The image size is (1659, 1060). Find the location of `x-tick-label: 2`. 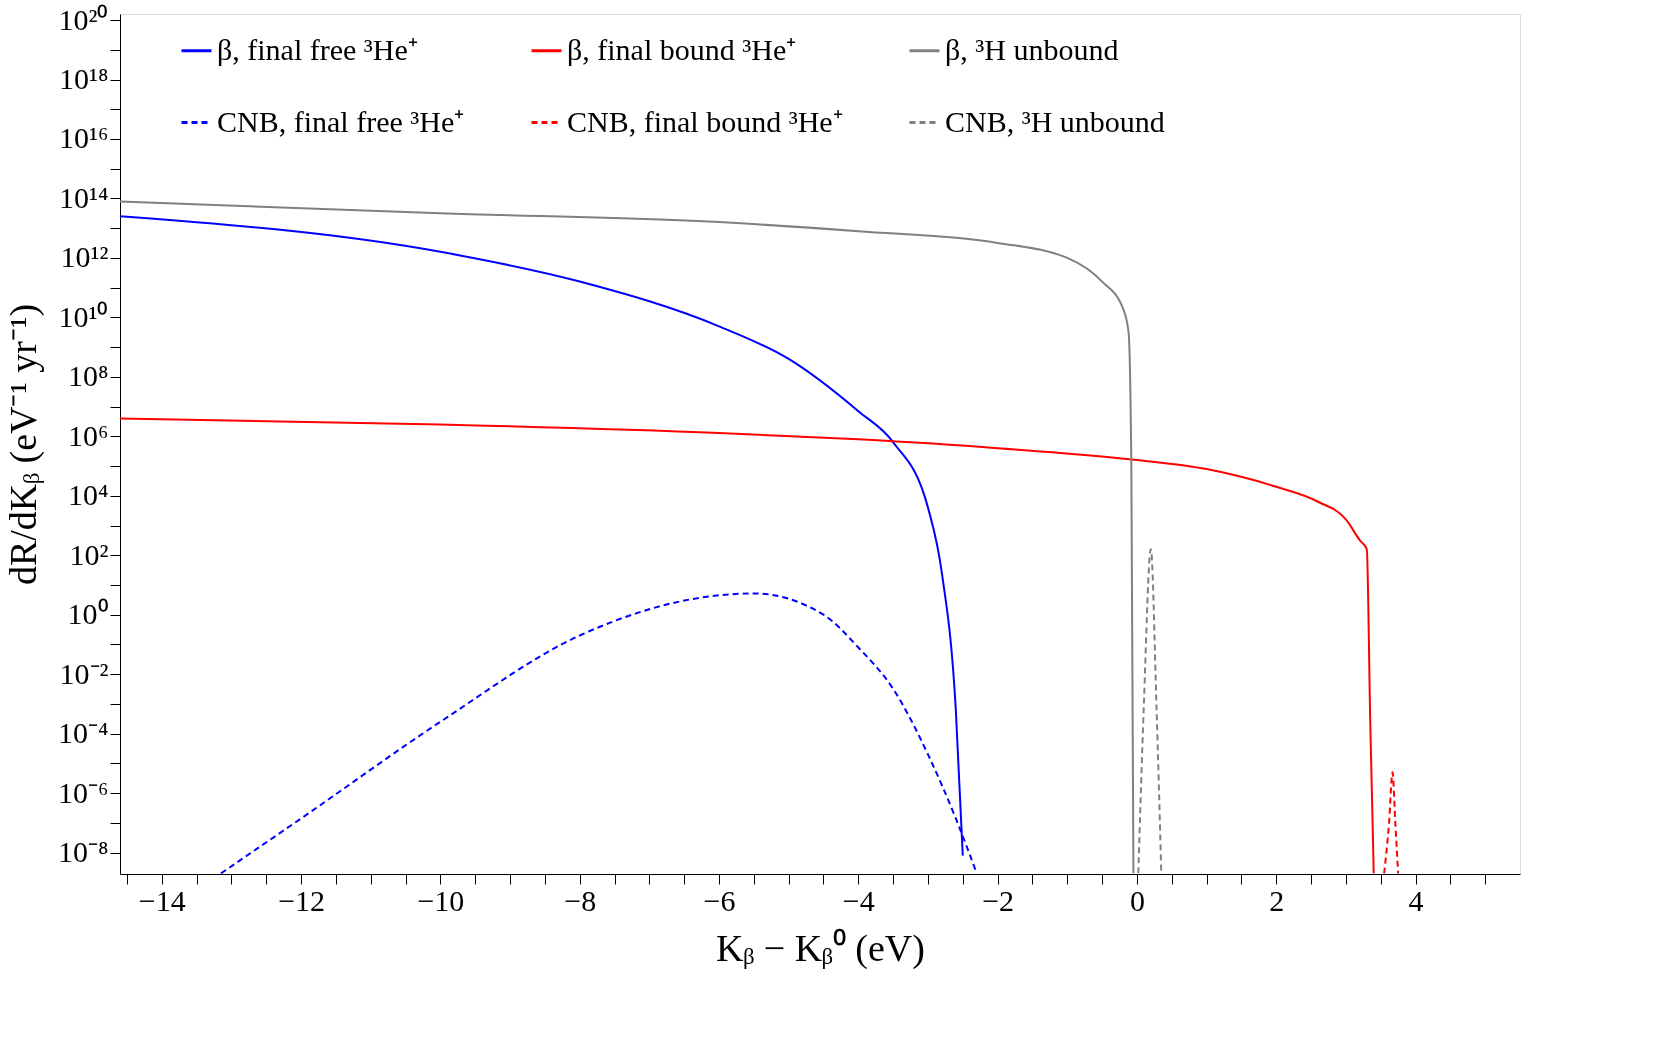

x-tick-label: 2 is located at coordinates (1277, 900).